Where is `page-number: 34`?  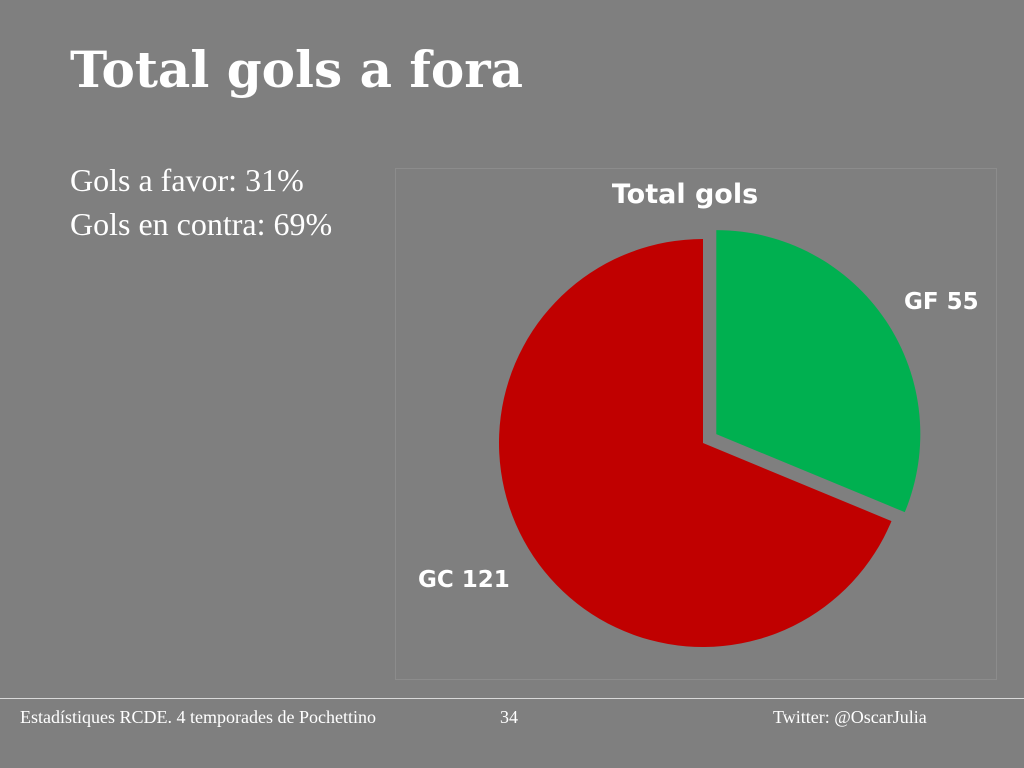
page-number: 34 is located at coordinates (509, 717).